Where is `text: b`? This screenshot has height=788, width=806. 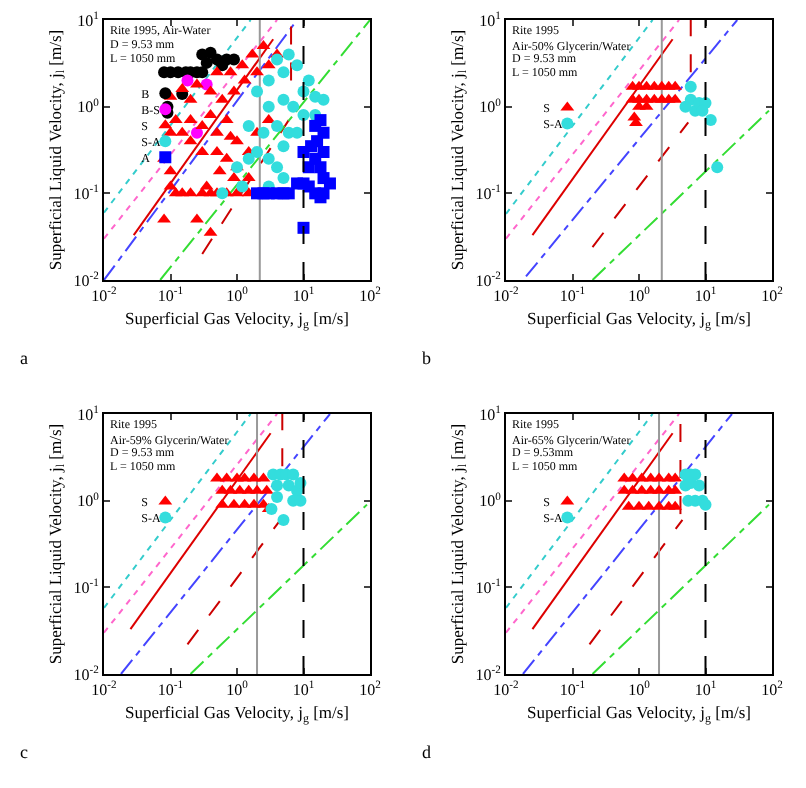 text: b is located at coordinates (427, 358).